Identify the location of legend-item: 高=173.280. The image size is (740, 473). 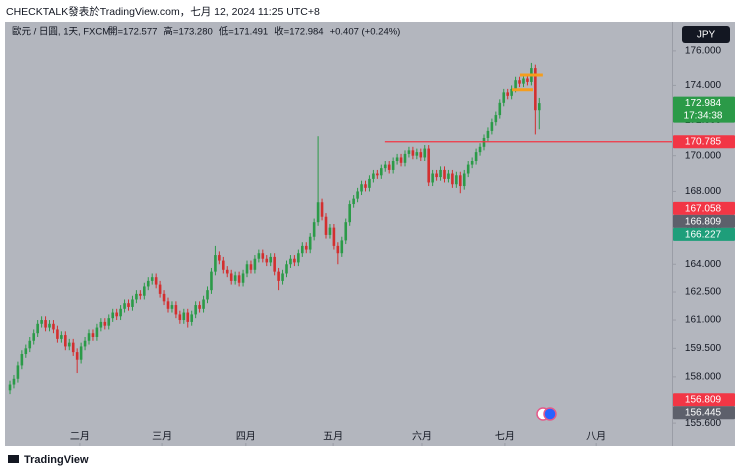
(187, 32).